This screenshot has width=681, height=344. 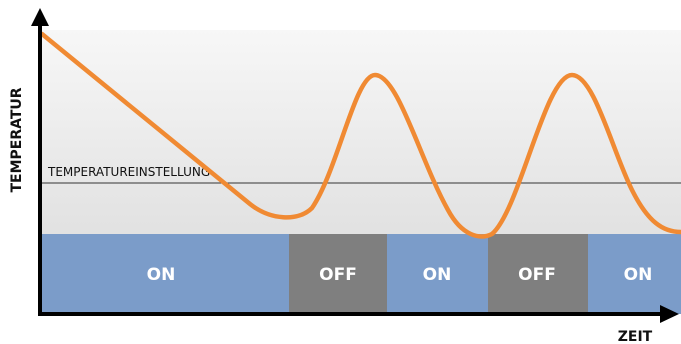 I want to click on state-segment-5-label: ON, so click(x=638, y=275).